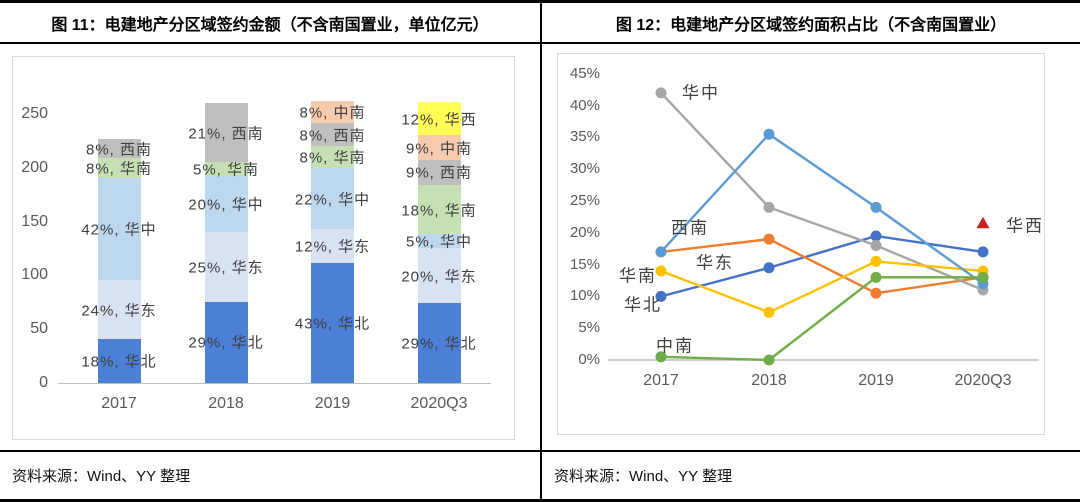 The width and height of the screenshot is (1080, 502). Describe the element at coordinates (643, 305) in the screenshot. I see `series-label-annotation-华北: 华北` at that location.